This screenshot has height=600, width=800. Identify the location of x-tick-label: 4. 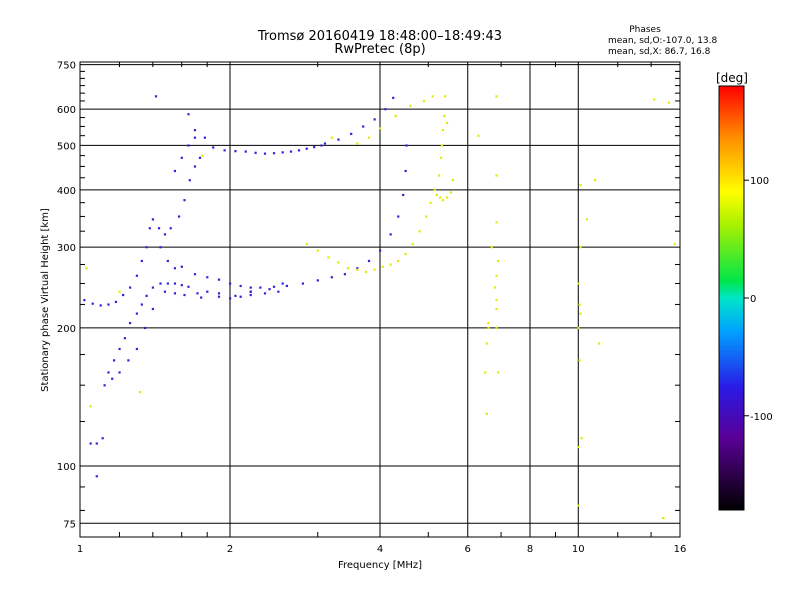
(380, 549).